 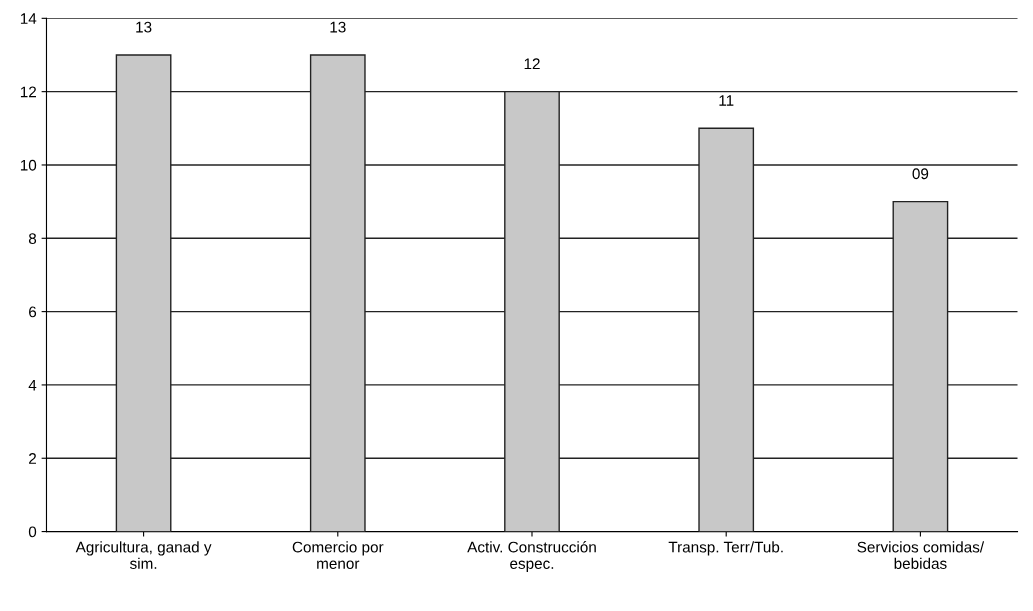 I want to click on y-tick-label: 14, so click(x=28, y=18).